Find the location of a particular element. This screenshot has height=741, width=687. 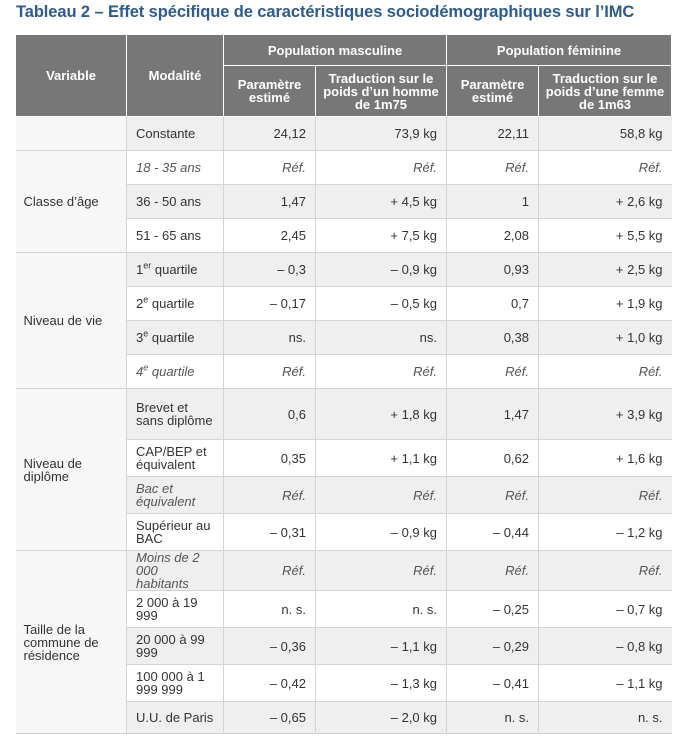

variable-group is located at coordinates (71, 133).